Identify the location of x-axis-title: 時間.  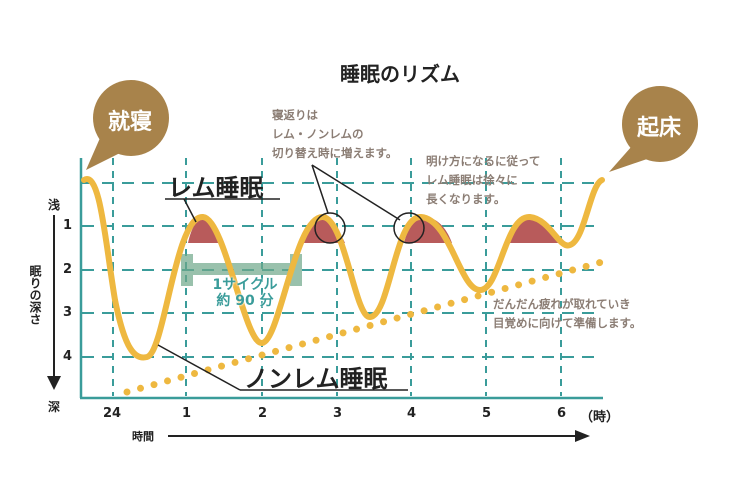
(143, 436).